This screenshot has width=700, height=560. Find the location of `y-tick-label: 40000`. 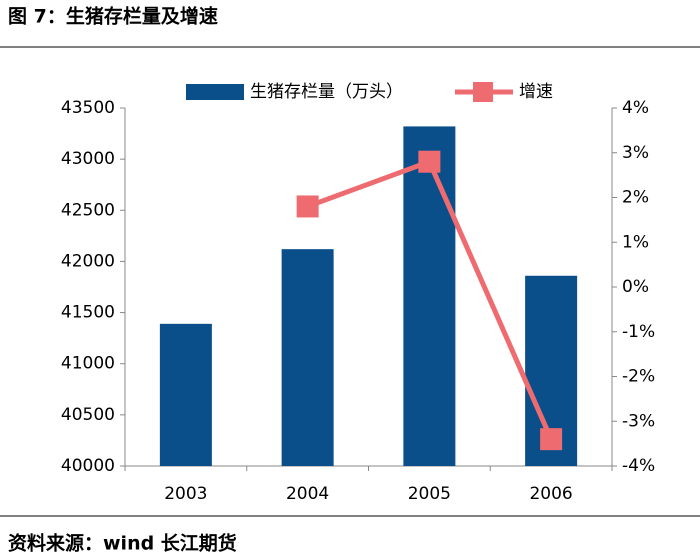

y-tick-label: 40000 is located at coordinates (88, 466).